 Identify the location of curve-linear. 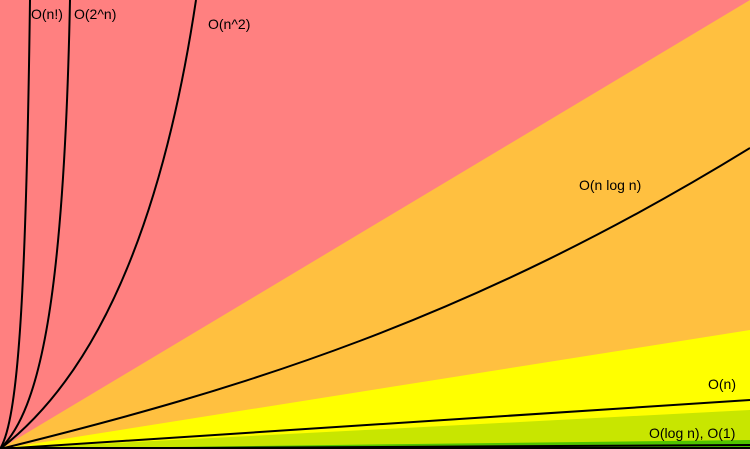
(375, 424).